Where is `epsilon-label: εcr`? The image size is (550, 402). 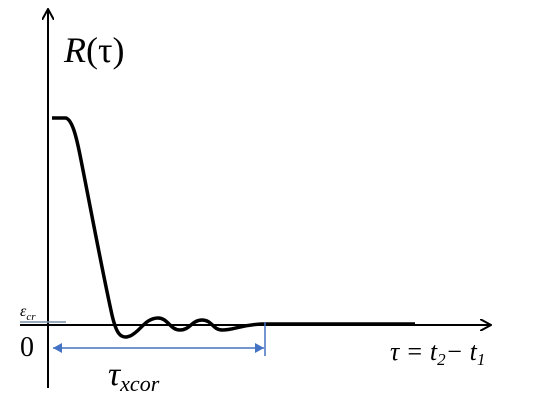 epsilon-label: εcr is located at coordinates (28, 313).